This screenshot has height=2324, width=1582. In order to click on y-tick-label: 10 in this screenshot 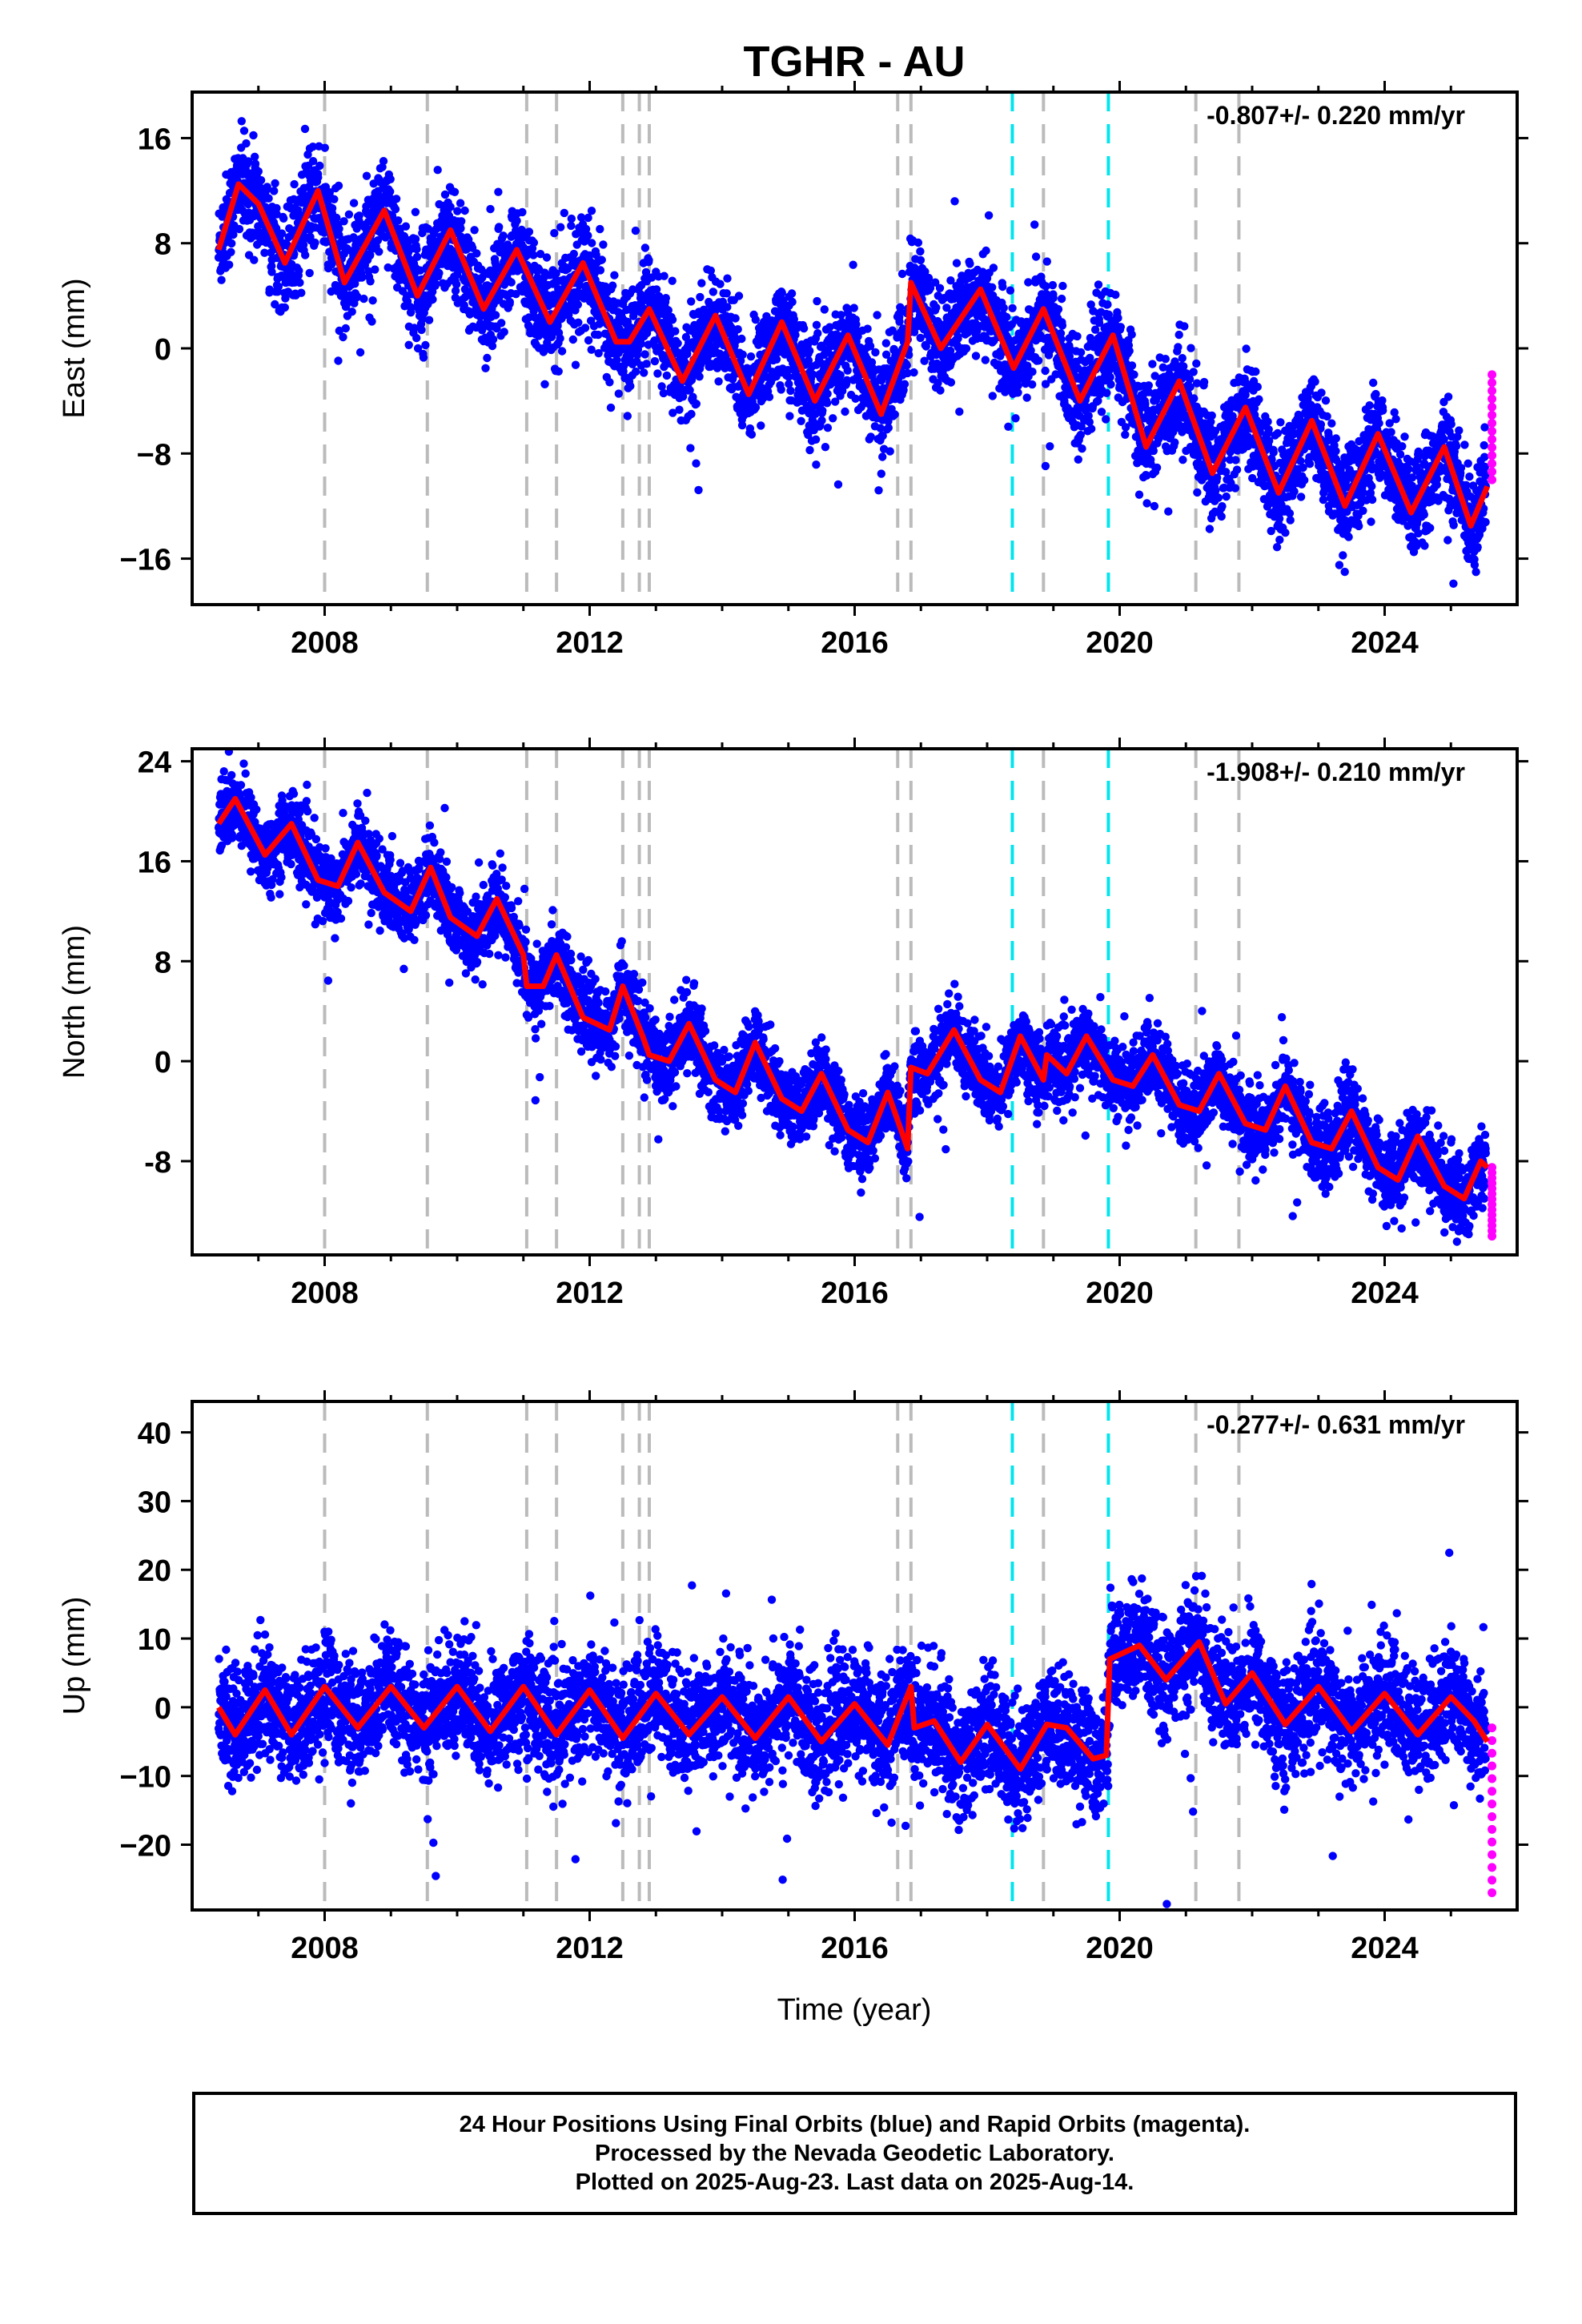, I will do `click(154, 1640)`.